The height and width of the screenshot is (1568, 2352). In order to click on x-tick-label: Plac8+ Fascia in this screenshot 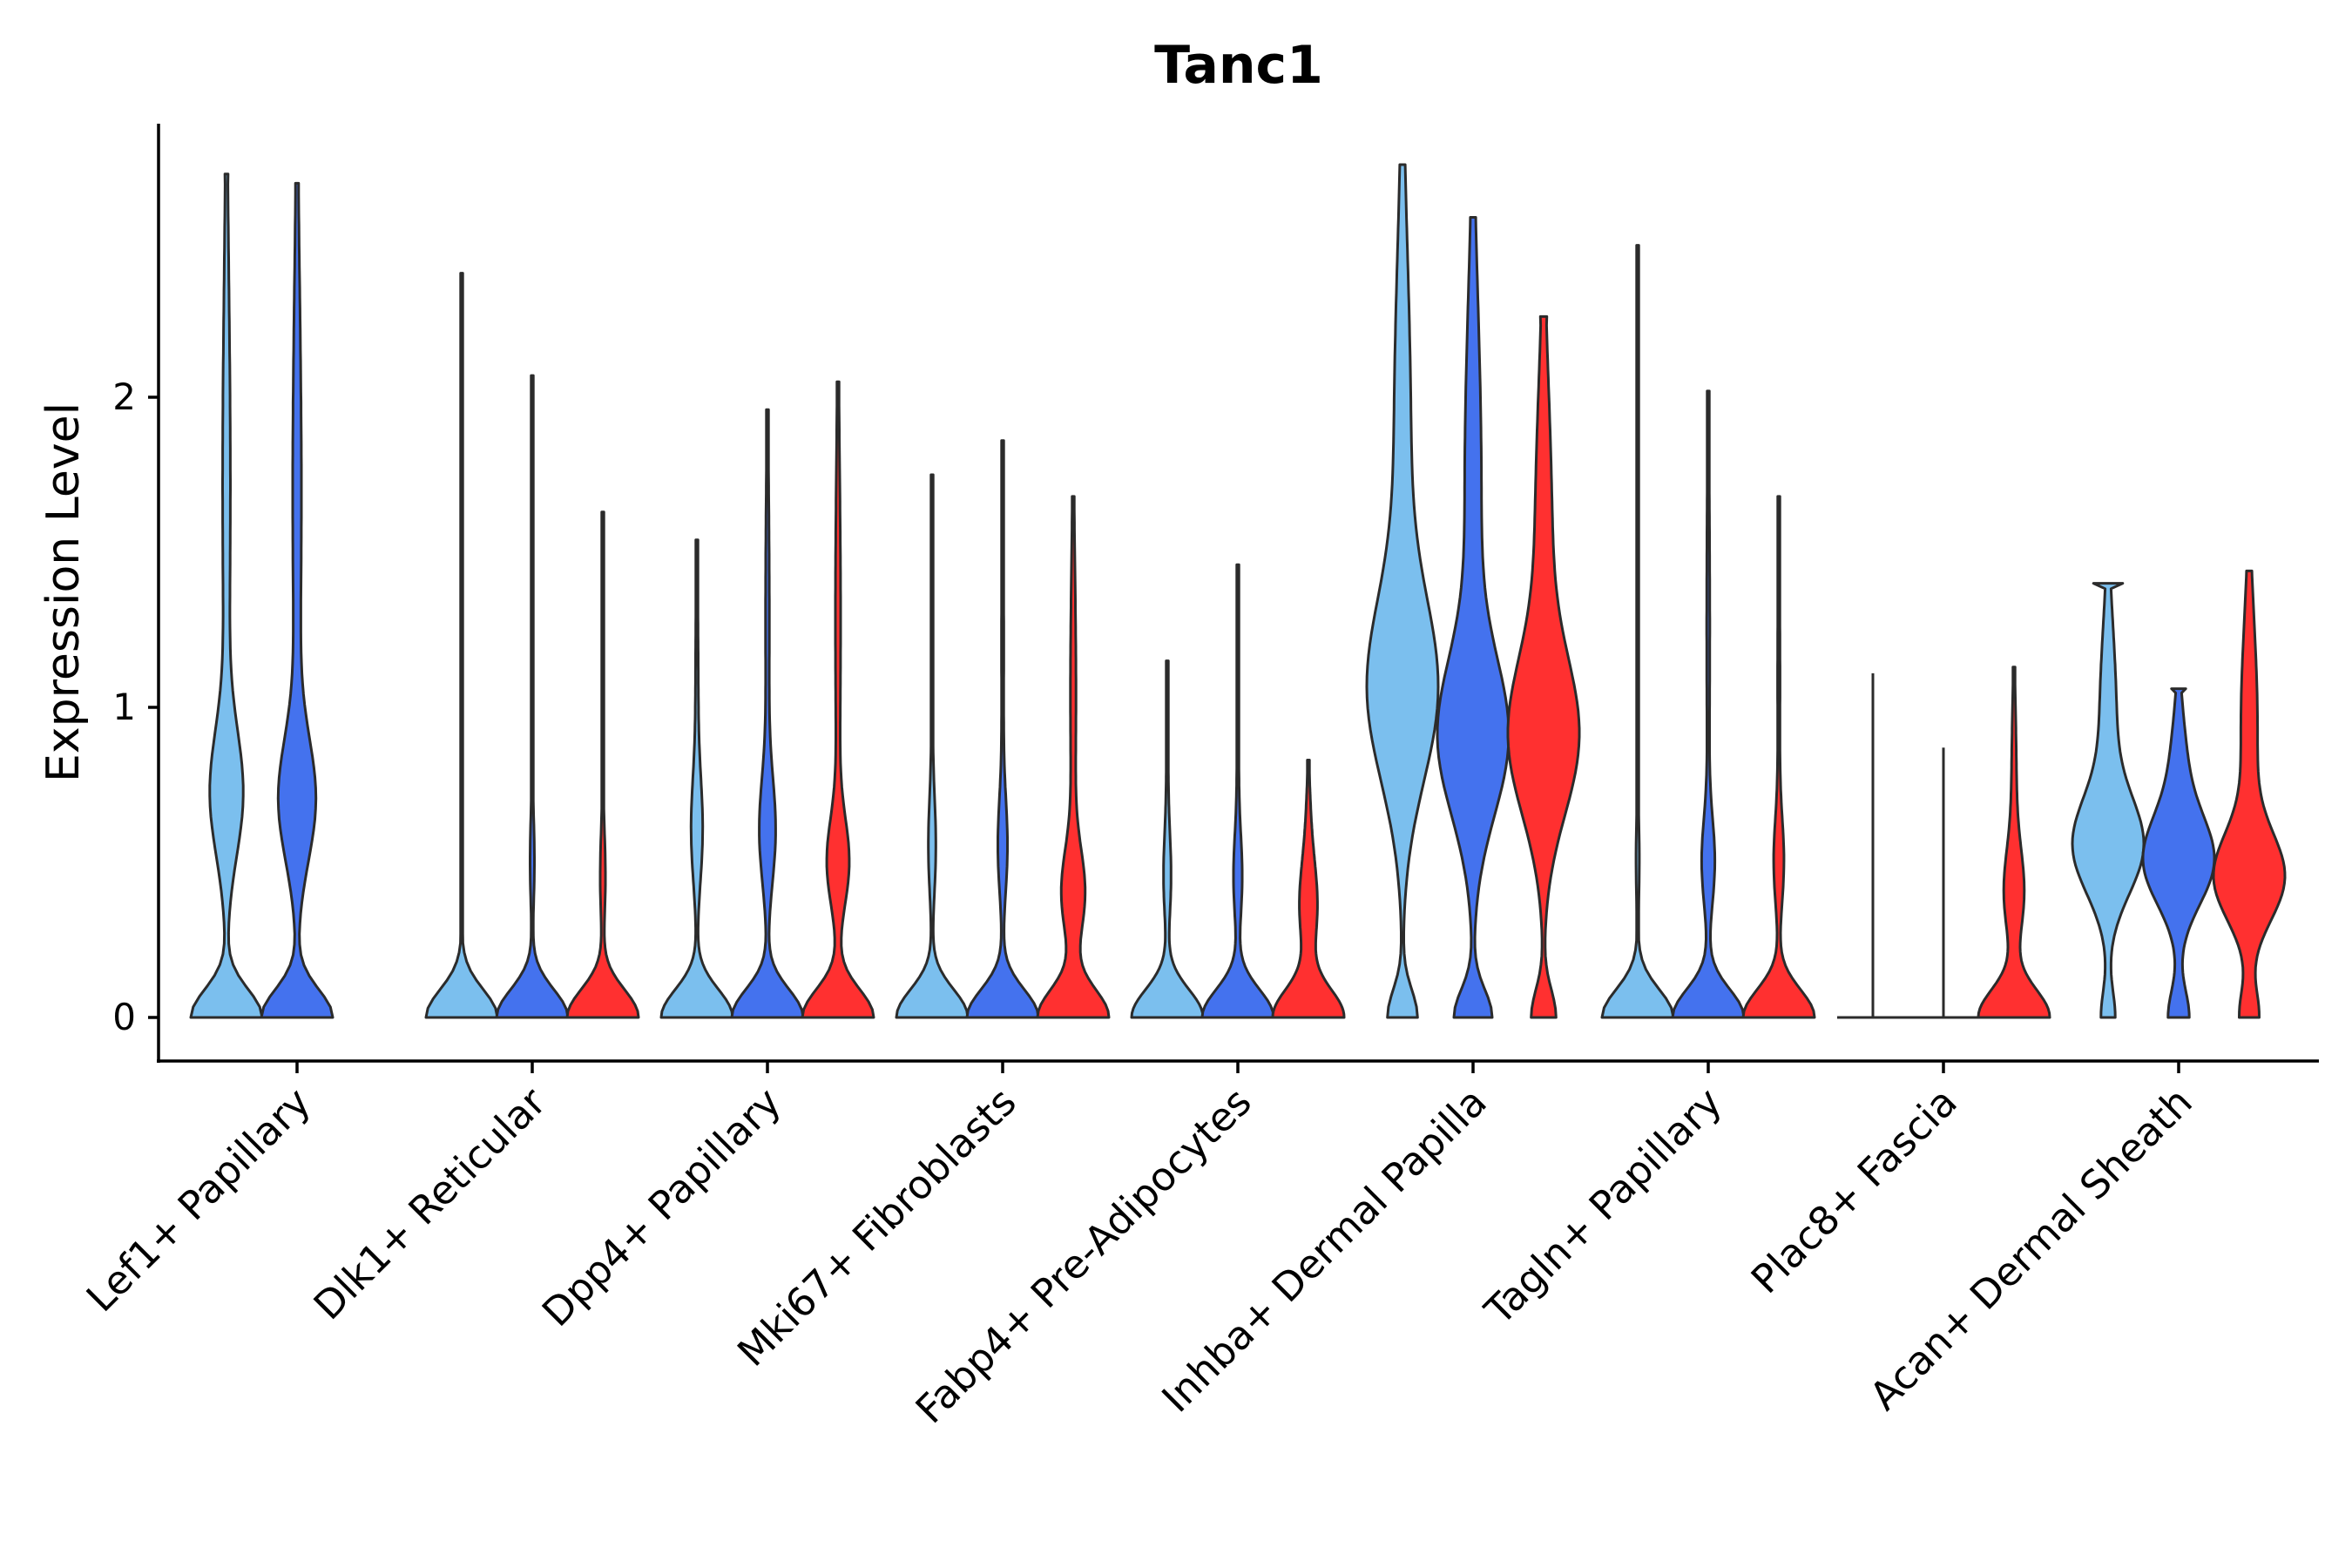, I will do `click(1854, 1190)`.